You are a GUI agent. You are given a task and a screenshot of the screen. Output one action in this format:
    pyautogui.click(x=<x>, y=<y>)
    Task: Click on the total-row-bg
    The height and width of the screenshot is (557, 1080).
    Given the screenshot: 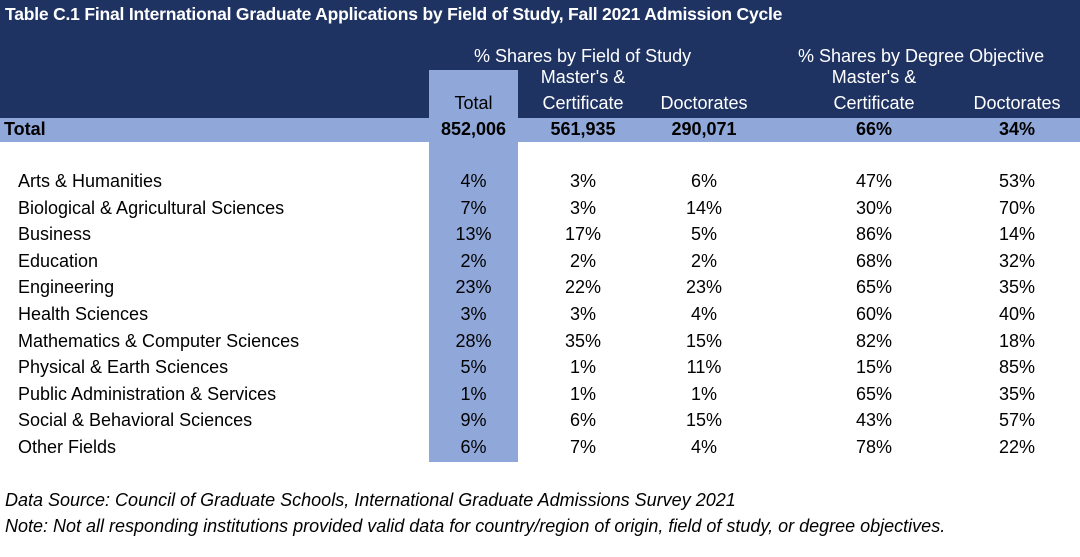 What is the action you would take?
    pyautogui.click(x=540, y=130)
    